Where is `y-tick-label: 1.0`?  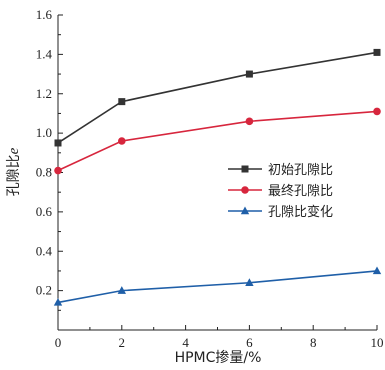
y-tick-label: 1.0 is located at coordinates (44, 132).